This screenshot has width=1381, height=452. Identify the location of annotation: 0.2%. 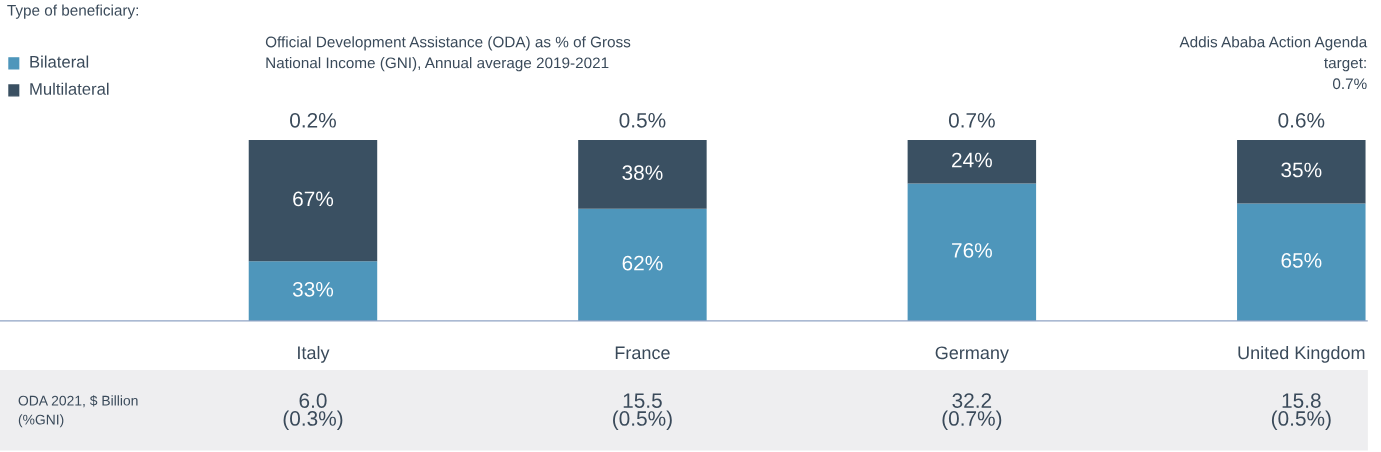
(313, 120).